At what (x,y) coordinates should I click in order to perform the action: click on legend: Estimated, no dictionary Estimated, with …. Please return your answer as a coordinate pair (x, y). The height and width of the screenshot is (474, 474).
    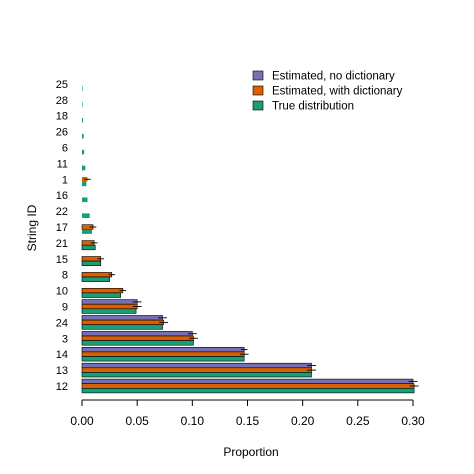
    Looking at the image, I should click on (327, 91).